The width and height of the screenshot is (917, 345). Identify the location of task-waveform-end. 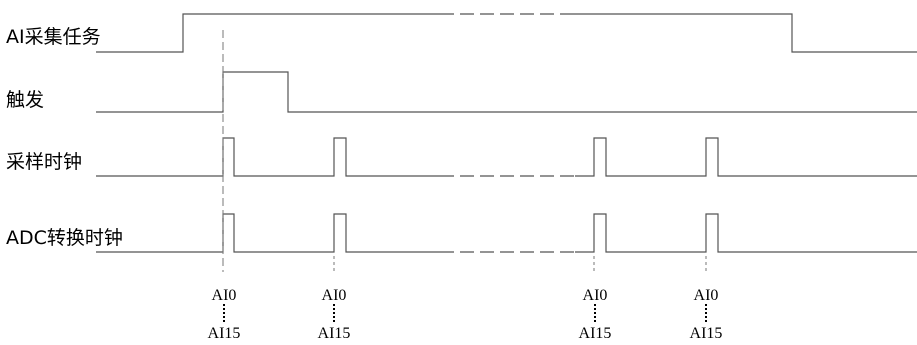
(739, 33).